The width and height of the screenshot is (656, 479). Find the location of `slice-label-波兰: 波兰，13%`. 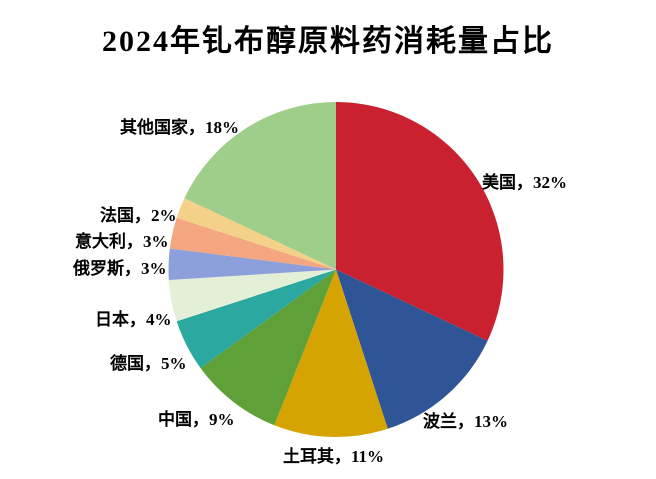

slice-label-波兰: 波兰，13% is located at coordinates (465, 421).